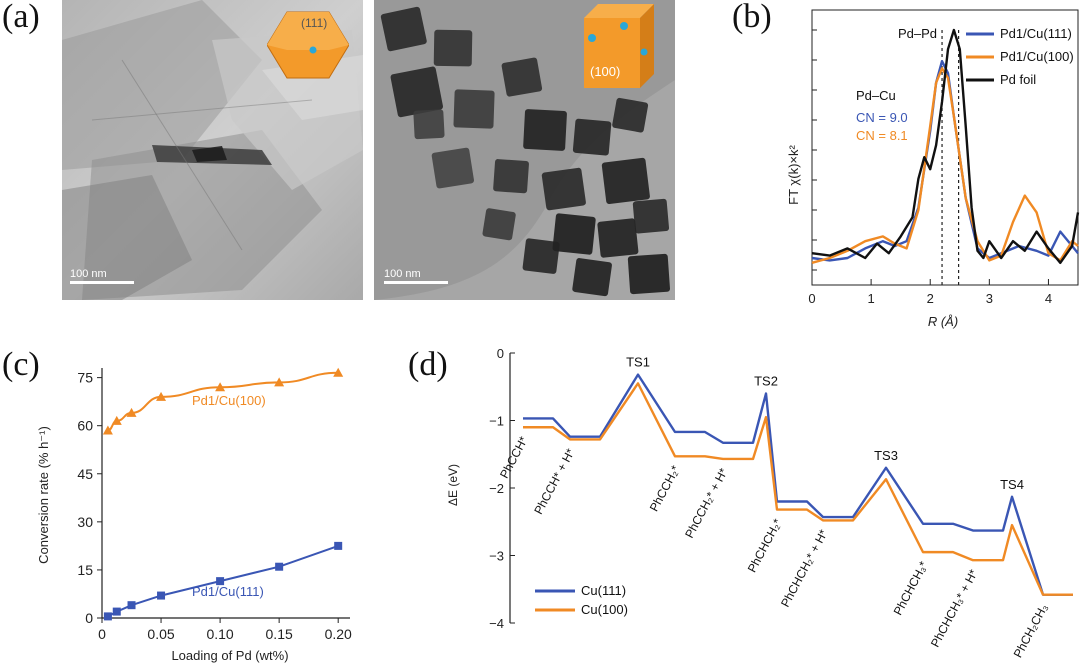 The image size is (1080, 667). I want to click on c-ytick-label: 0, so click(89, 618).